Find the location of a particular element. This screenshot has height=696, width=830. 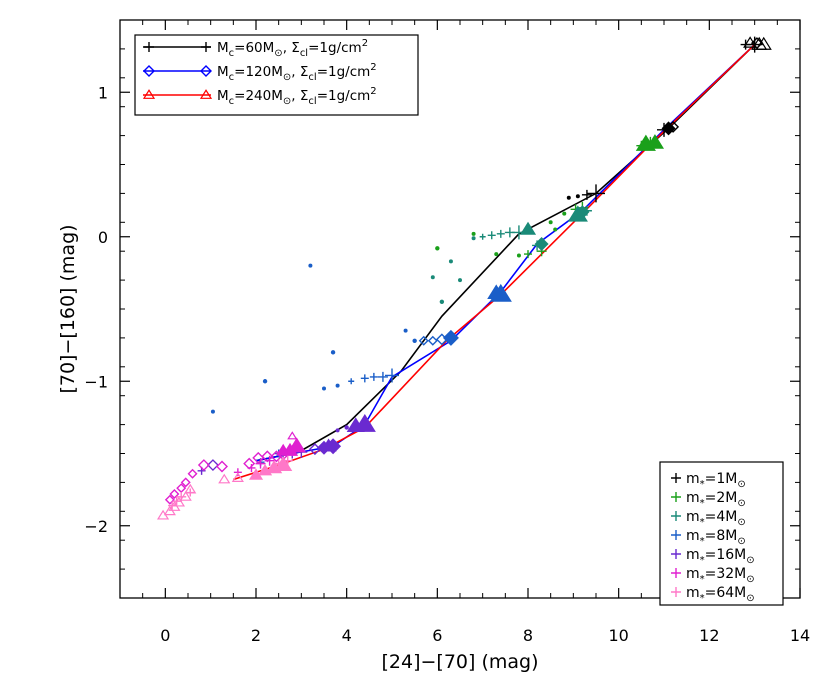

legend-bottom-label: m*=16M⊙ is located at coordinates (720, 556).